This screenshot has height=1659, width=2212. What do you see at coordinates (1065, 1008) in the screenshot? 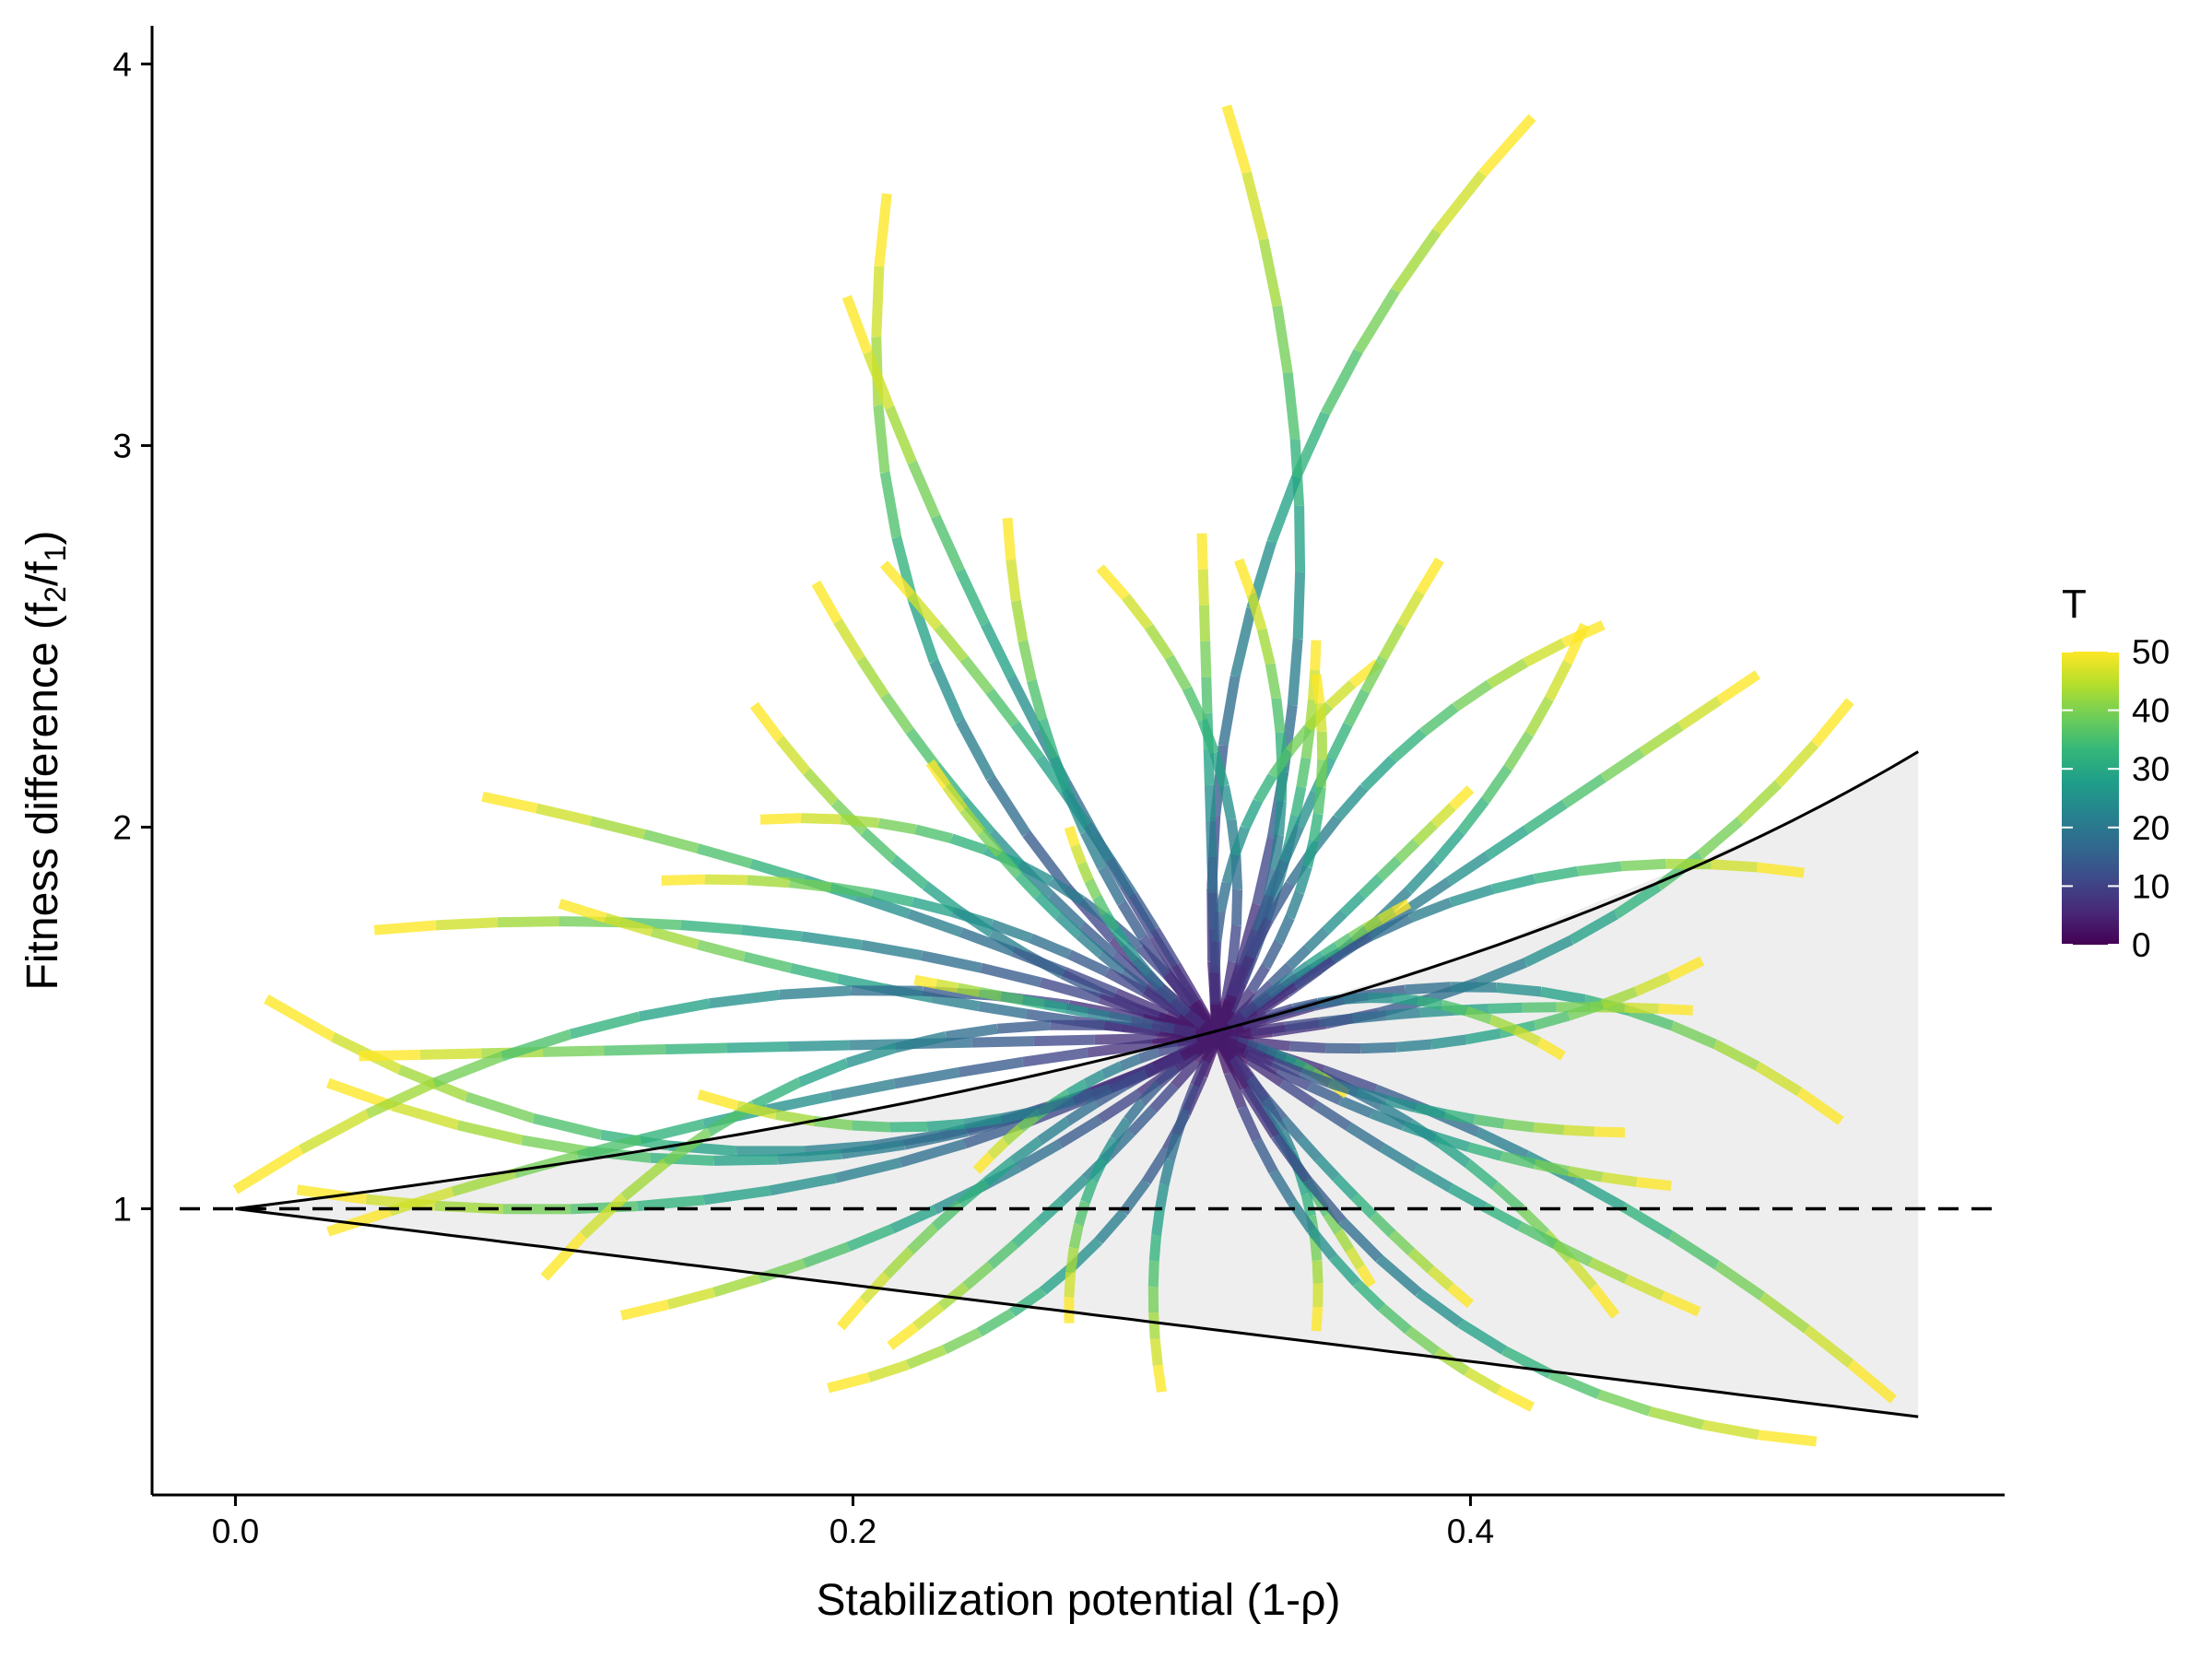
I see `trajectory` at bounding box center [1065, 1008].